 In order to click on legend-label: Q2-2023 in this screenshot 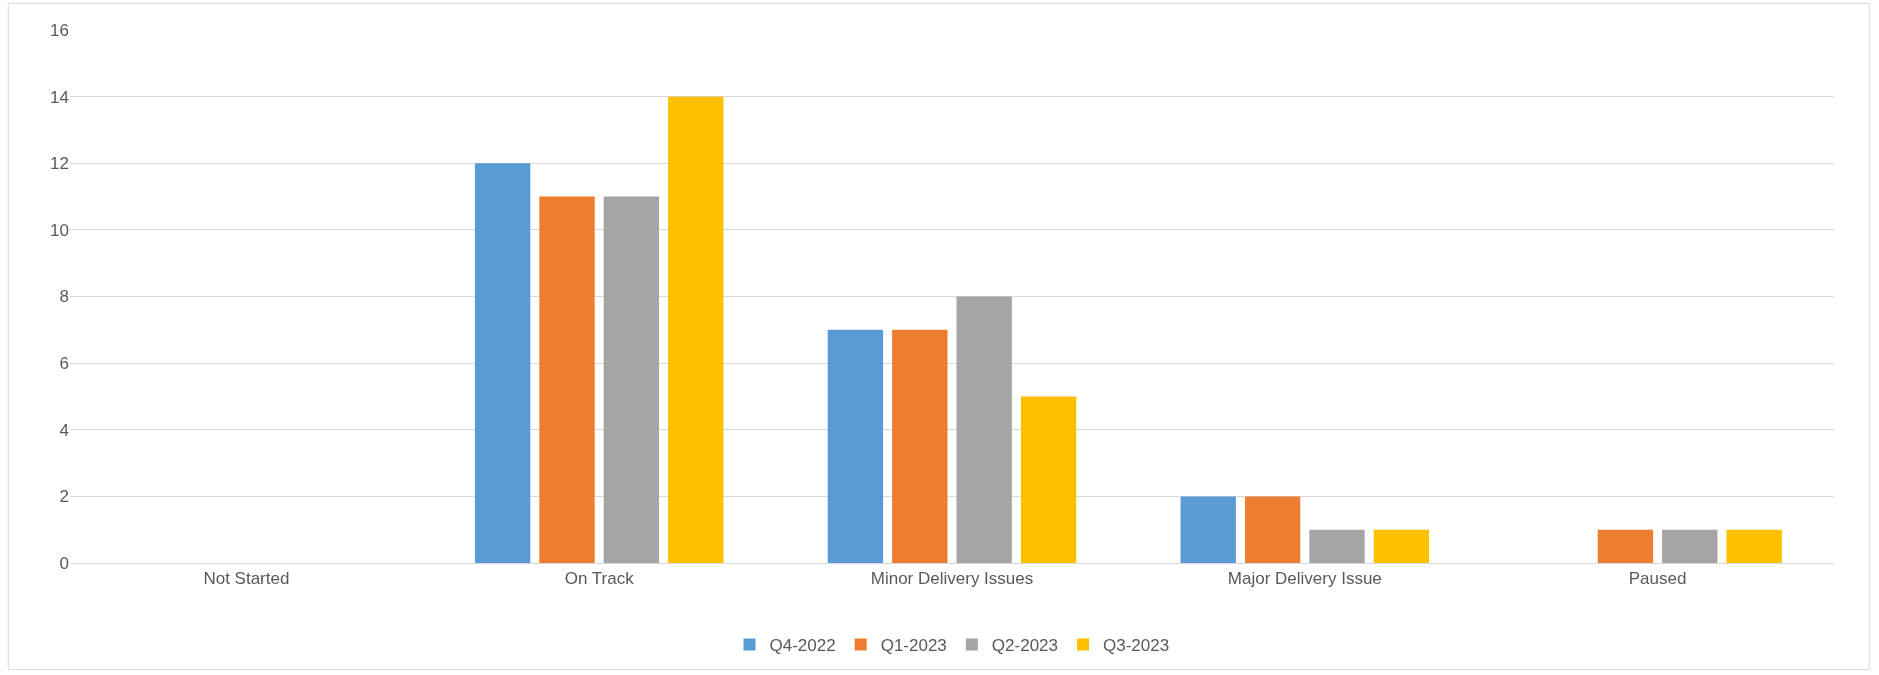, I will do `click(1025, 646)`.